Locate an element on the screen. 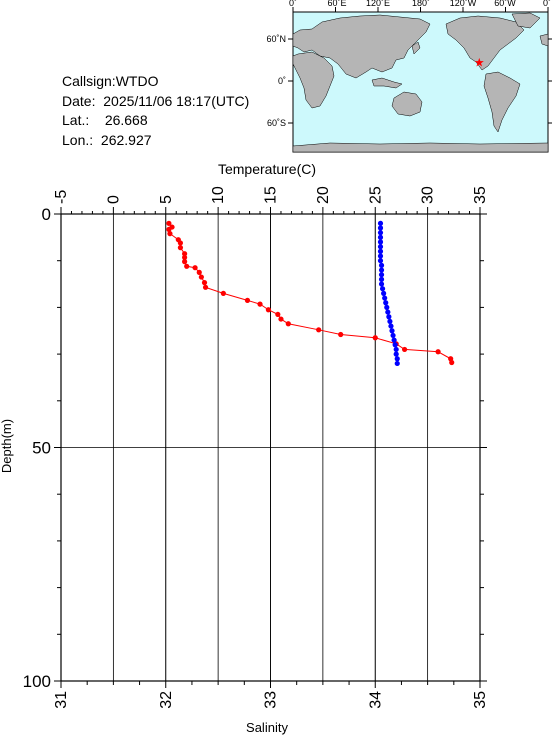  land-south-america is located at coordinates (502, 102).